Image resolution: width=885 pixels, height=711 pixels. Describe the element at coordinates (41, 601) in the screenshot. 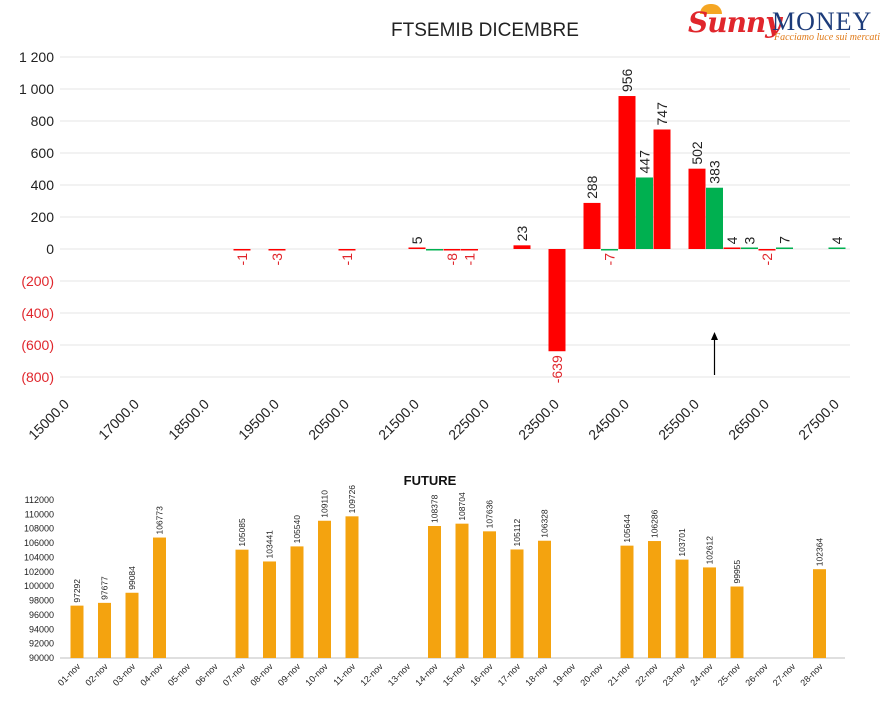

I see `y-tick-label: 98000` at that location.